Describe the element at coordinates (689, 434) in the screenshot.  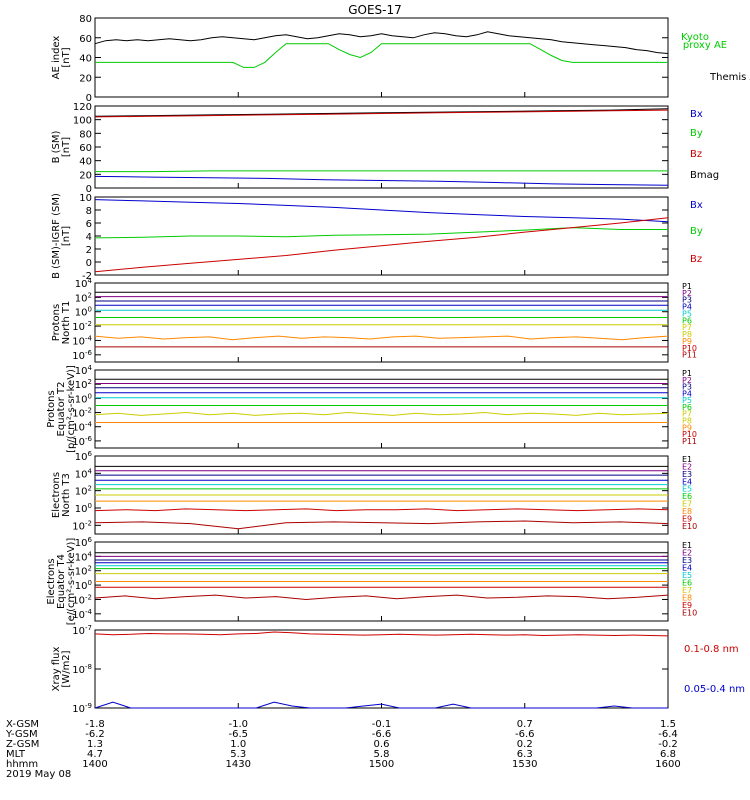
I see `legend-label-p2: P10` at that location.